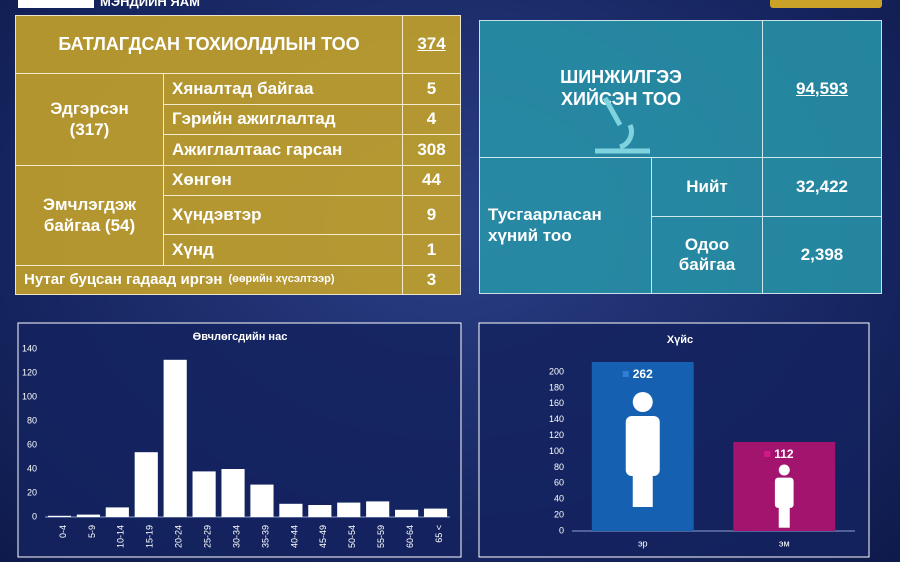  I want to click on y-tick-label: 160, so click(556, 403).